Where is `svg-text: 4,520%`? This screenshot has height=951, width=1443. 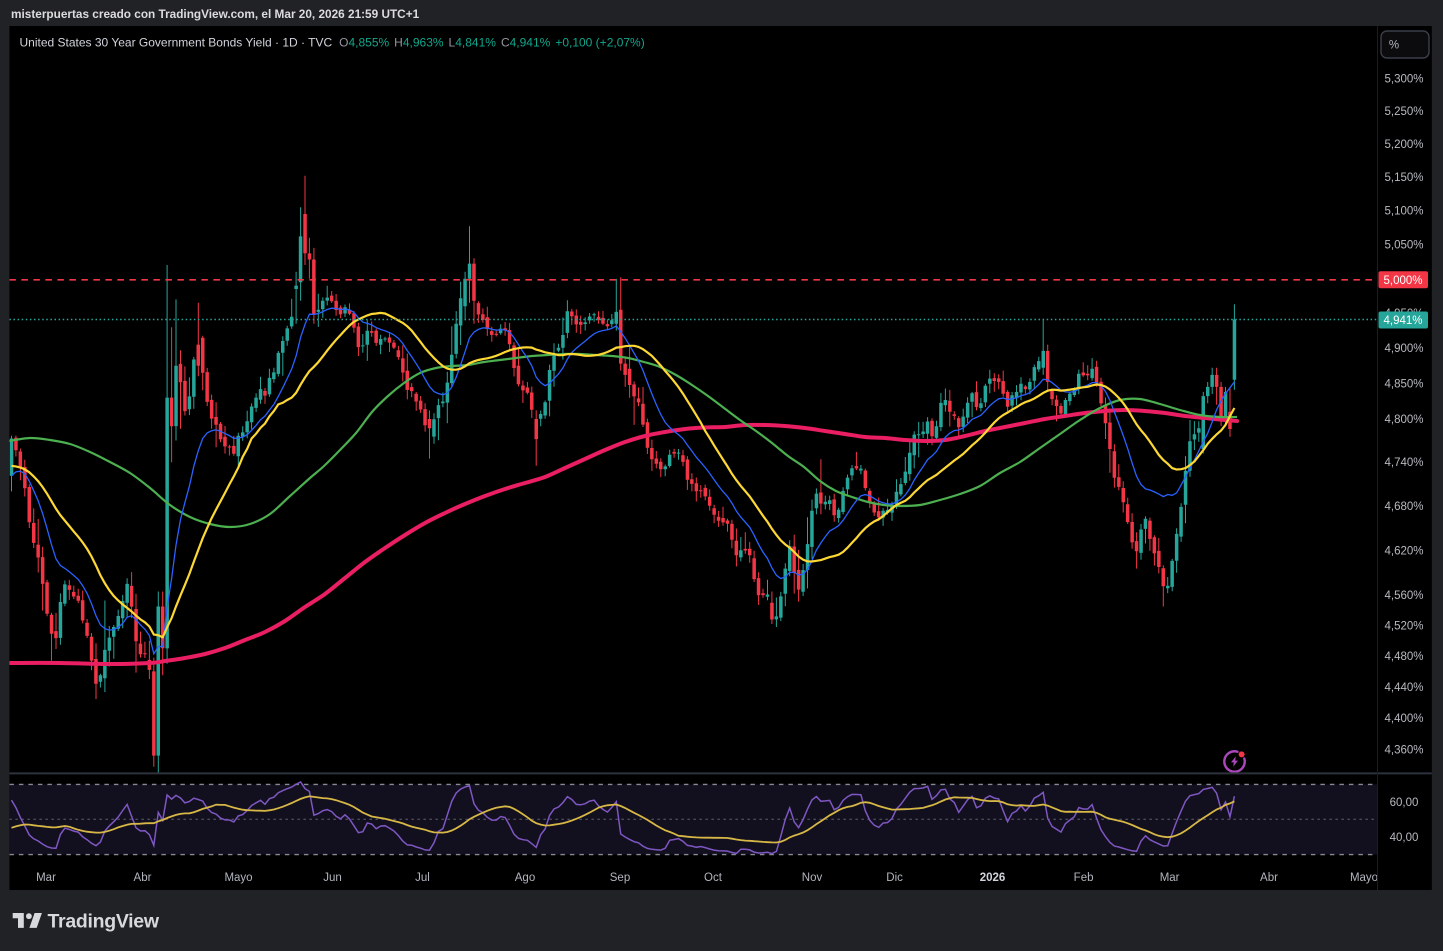 svg-text: 4,520% is located at coordinates (1403, 627).